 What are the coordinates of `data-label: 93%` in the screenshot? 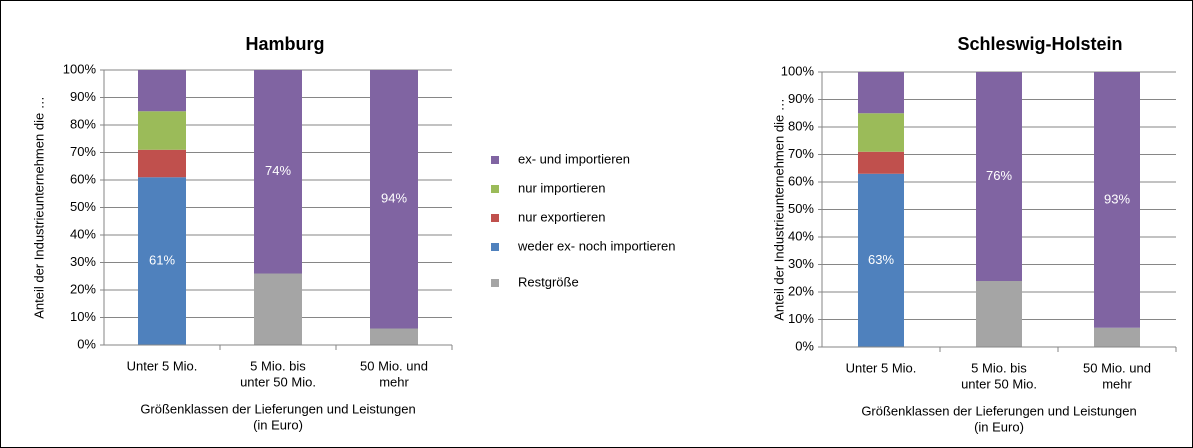 It's located at (1117, 198).